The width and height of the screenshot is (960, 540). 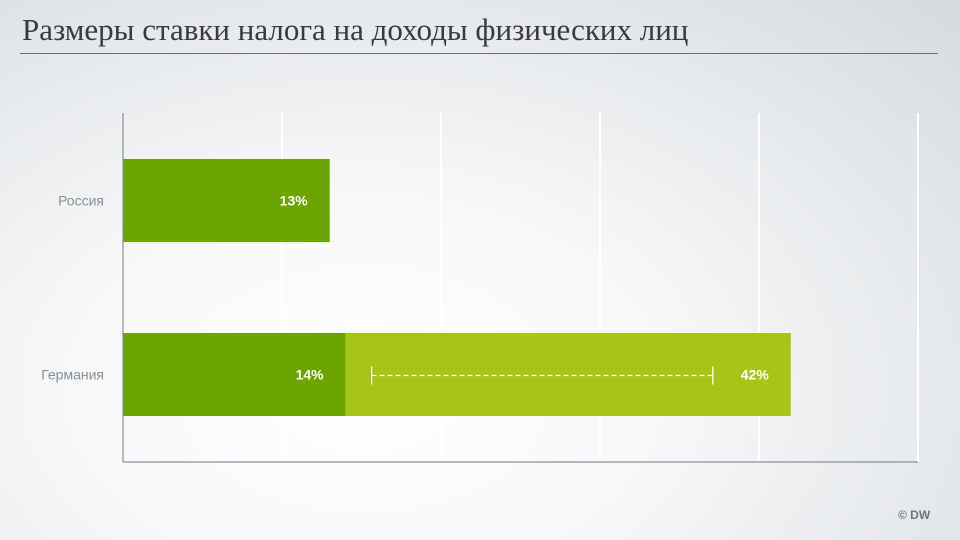 What do you see at coordinates (294, 201) in the screenshot?
I see `bar-value-label: 13%` at bounding box center [294, 201].